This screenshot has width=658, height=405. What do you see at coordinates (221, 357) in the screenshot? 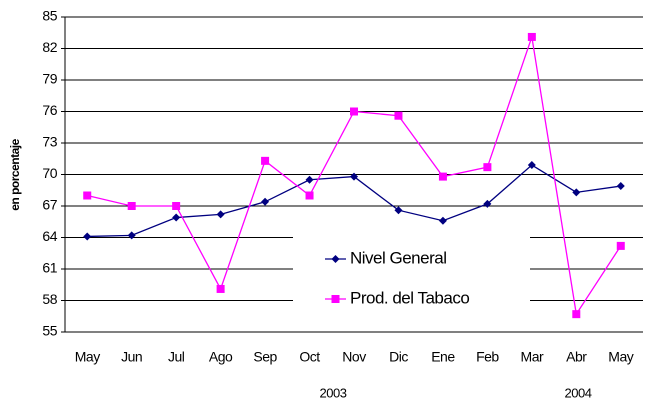
I see `x-tick-label: Ago` at bounding box center [221, 357].